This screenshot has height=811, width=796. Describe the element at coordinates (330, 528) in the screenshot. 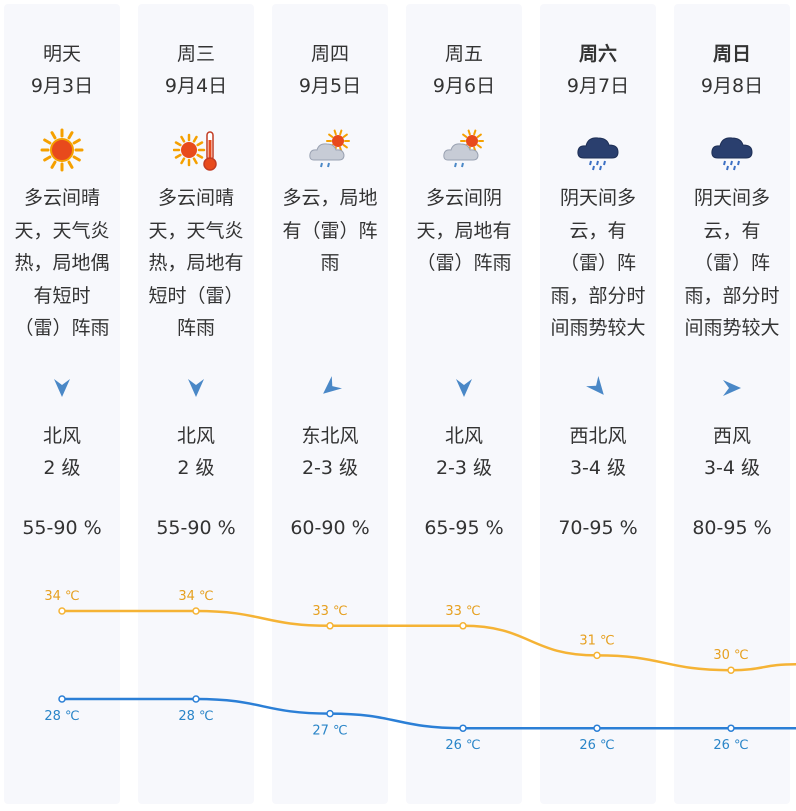

I see `humidity: 60-90 %` at that location.